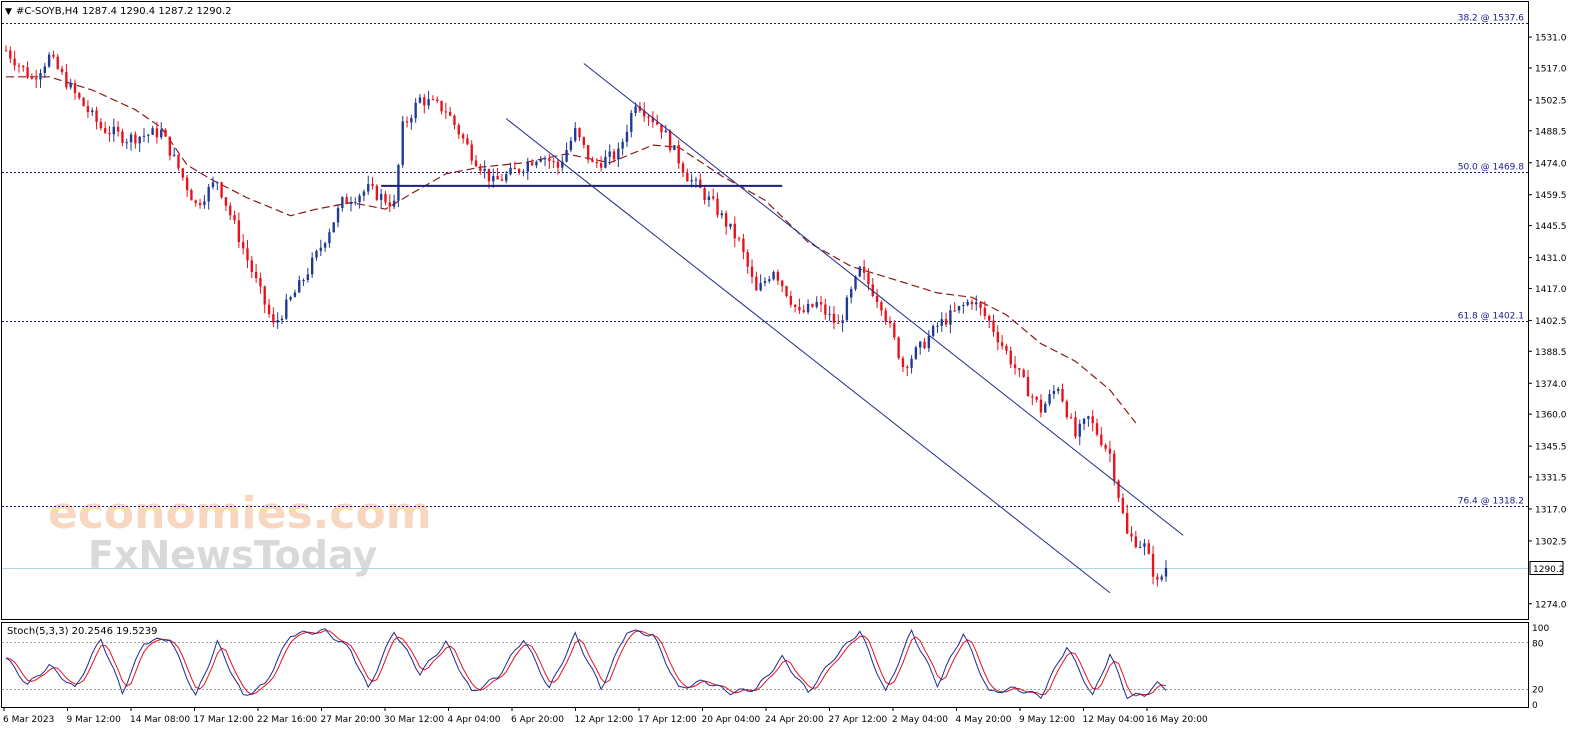 This screenshot has width=1596, height=747. What do you see at coordinates (82, 631) in the screenshot?
I see `stoch-label: Stoch(5,3,3) 20.2546 19.5239` at bounding box center [82, 631].